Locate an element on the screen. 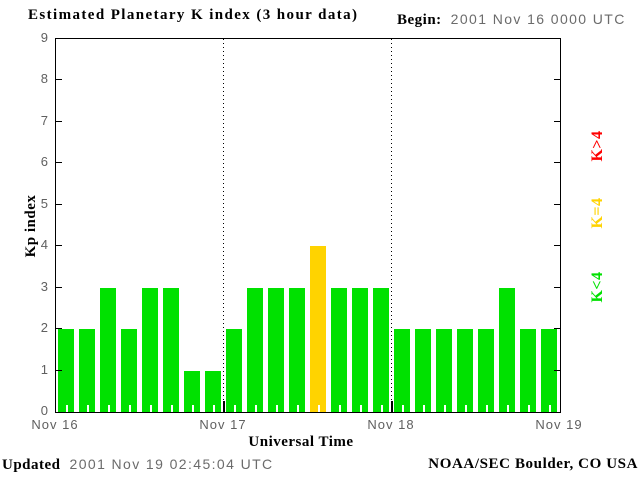 The image size is (640, 480). y-axis-title: Kp index is located at coordinates (31, 226).